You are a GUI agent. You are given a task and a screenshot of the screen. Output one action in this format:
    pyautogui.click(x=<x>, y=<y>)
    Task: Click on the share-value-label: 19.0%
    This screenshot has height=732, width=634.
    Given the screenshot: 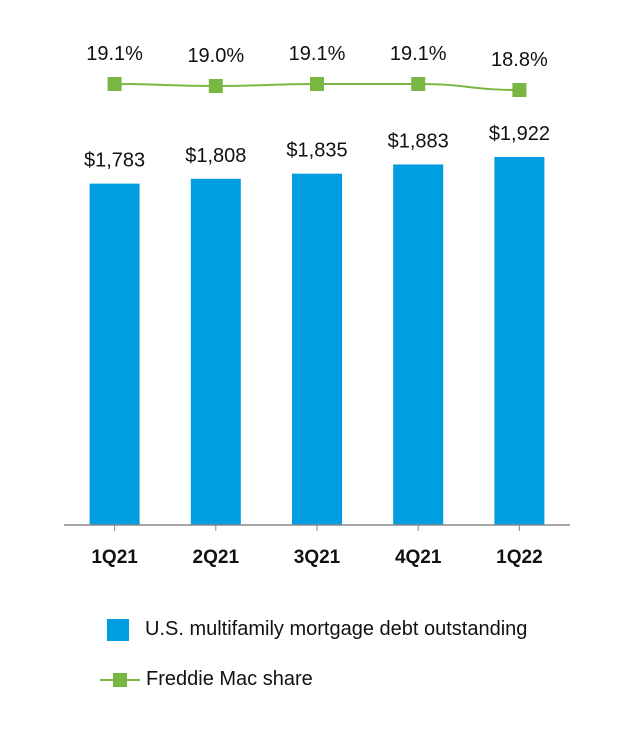 What is the action you would take?
    pyautogui.click(x=215, y=56)
    